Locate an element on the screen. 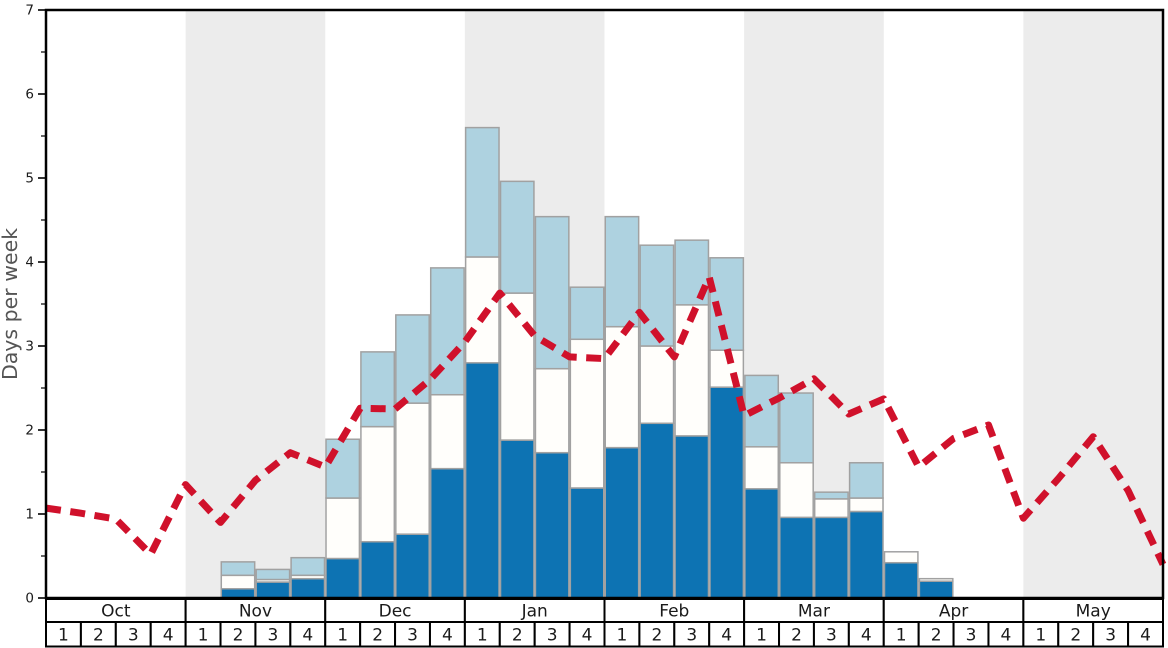 The width and height of the screenshot is (1168, 648). bar-Dec-1-dark_blue_segment is located at coordinates (343, 578).